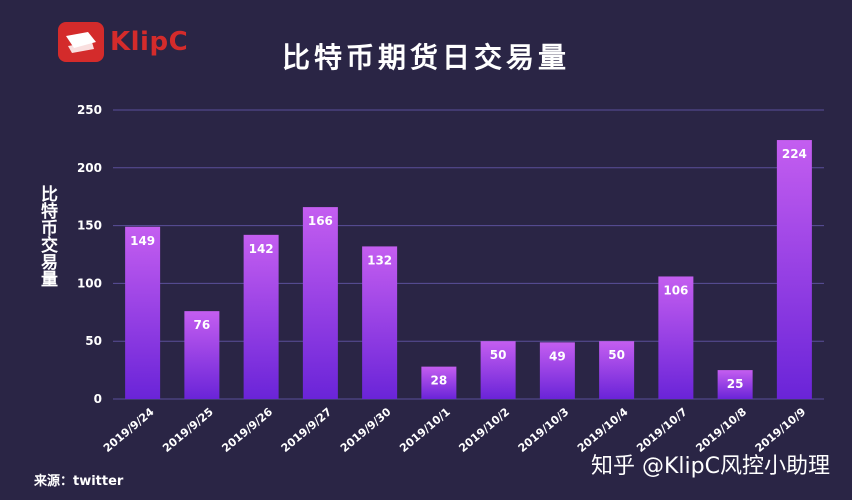 The width and height of the screenshot is (852, 500). I want to click on x-tick-label: 2019/9/24, so click(129, 430).